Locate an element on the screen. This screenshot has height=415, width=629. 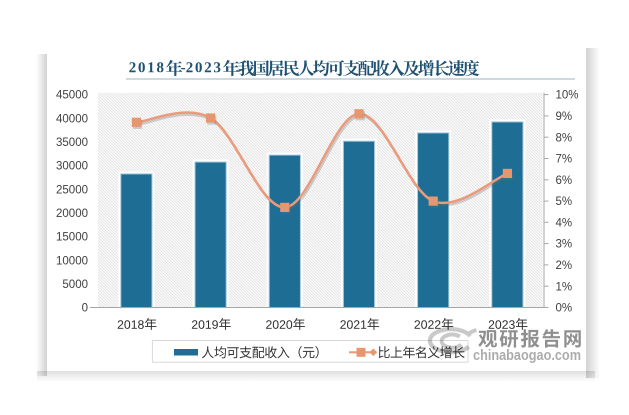
svg-text: 30000 is located at coordinates (72, 167).